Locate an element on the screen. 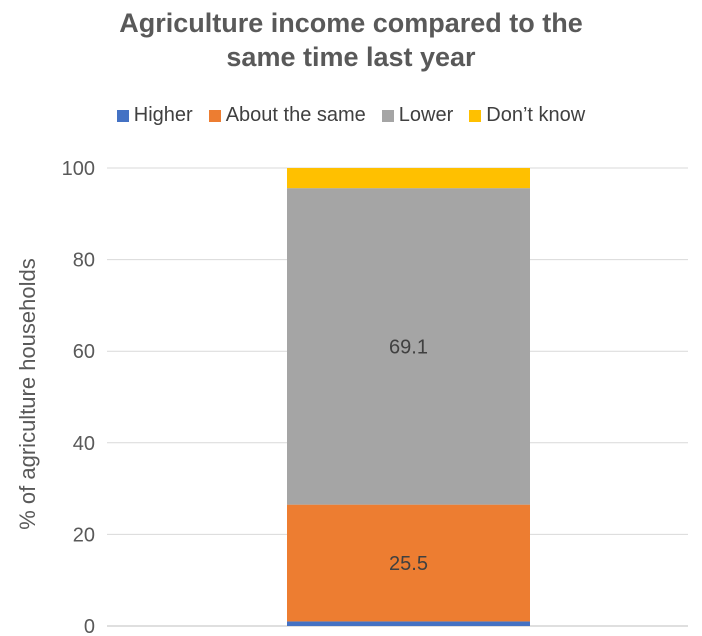 The height and width of the screenshot is (636, 702). bar-segment-about-the-same is located at coordinates (408, 563).